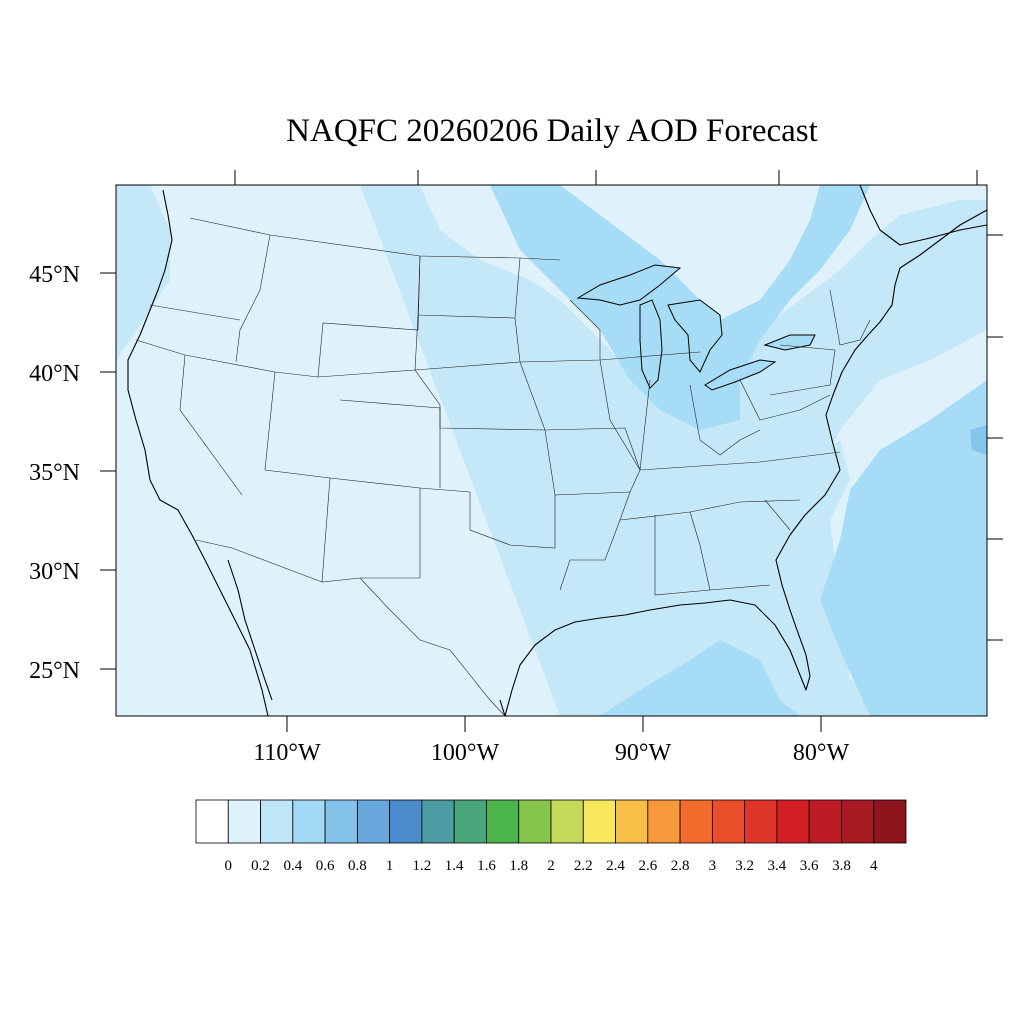 The height and width of the screenshot is (1024, 1024). I want to click on lake-ontario, so click(789, 342).